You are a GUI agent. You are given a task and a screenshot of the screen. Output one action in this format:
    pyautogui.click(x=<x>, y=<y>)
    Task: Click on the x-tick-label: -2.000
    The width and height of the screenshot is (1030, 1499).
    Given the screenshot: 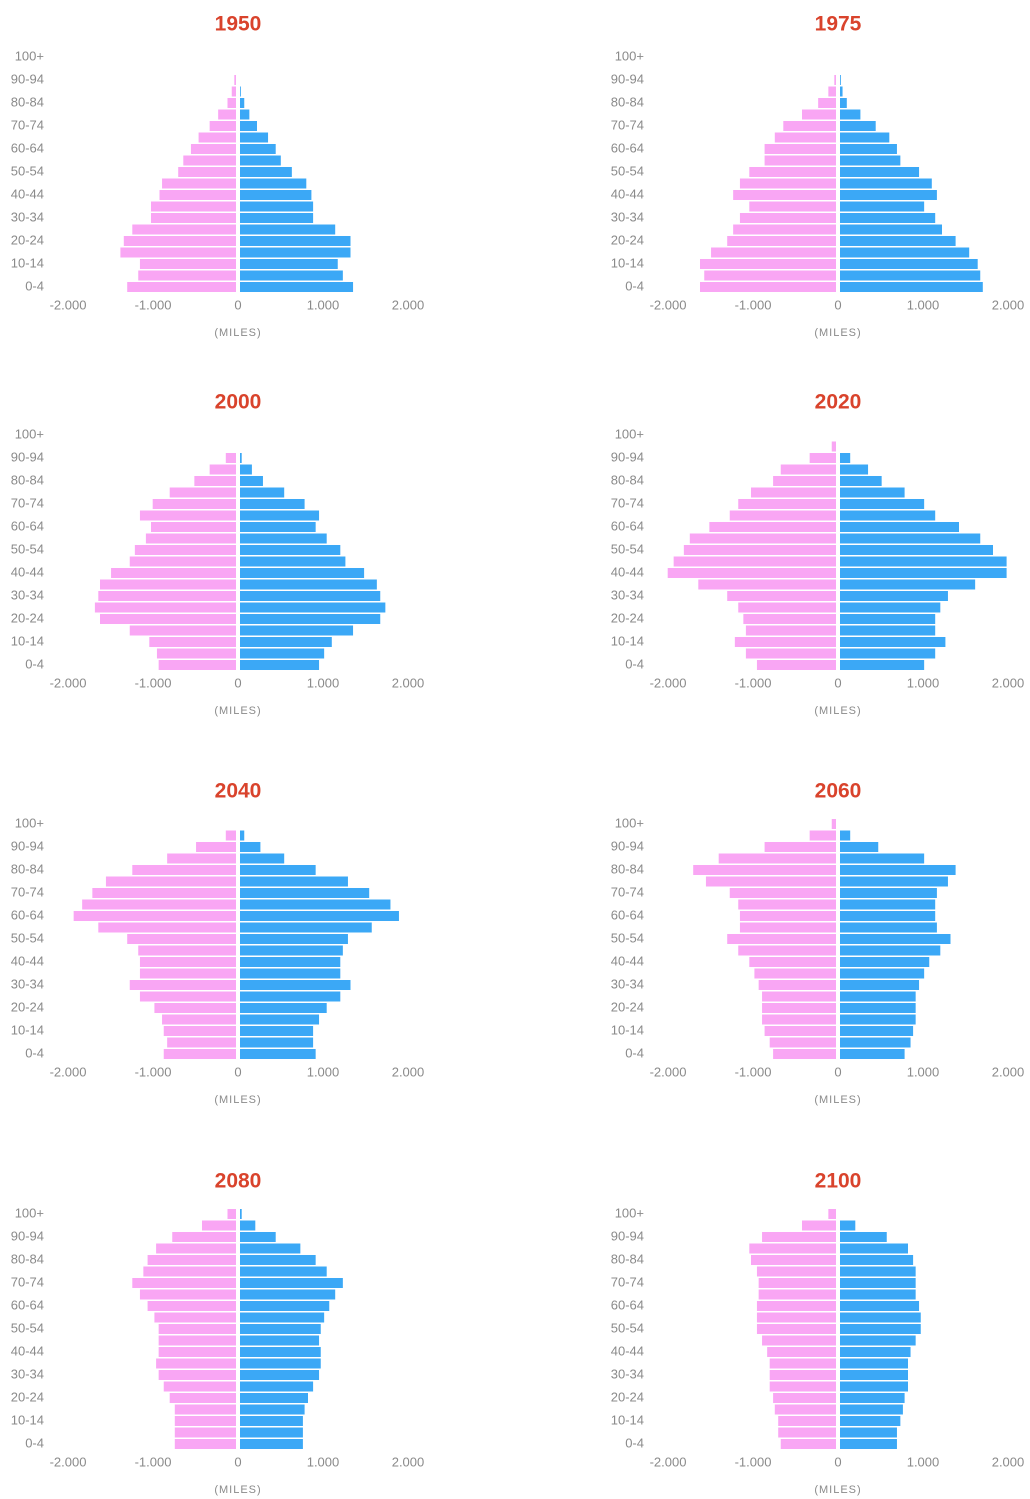 What is the action you would take?
    pyautogui.click(x=68, y=1071)
    